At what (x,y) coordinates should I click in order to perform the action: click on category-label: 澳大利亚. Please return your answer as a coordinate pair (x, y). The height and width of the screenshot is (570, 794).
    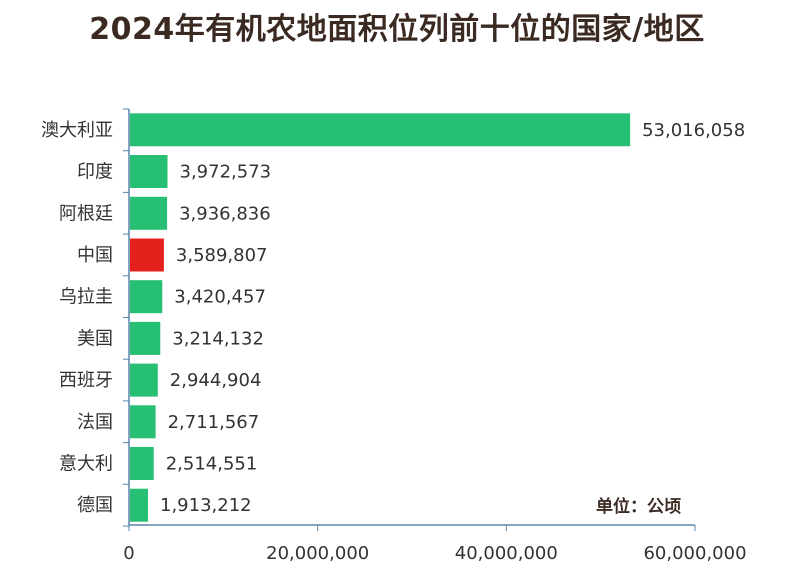
    Looking at the image, I should click on (77, 130).